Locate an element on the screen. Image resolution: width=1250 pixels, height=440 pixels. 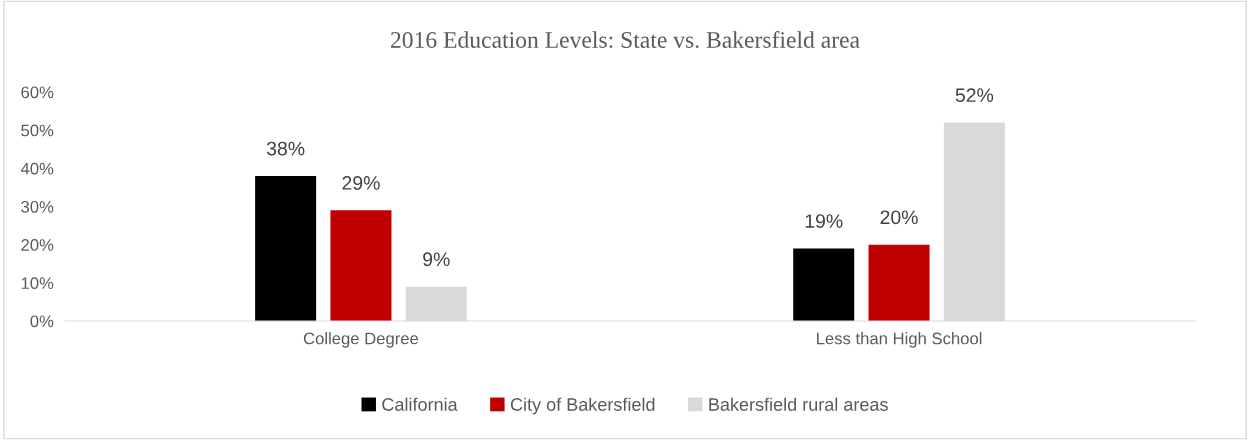
legend-label: California is located at coordinates (420, 404).